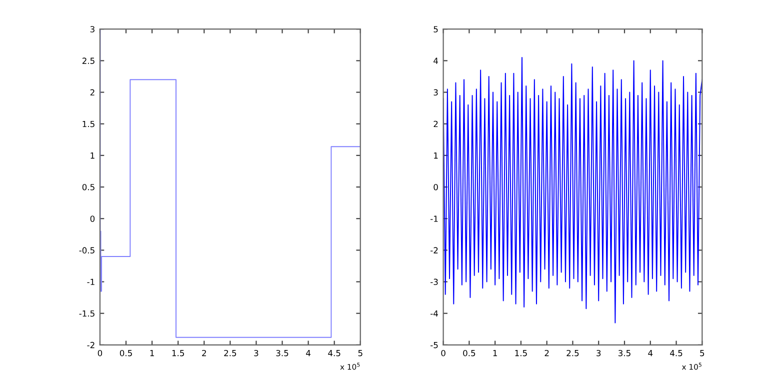  I want to click on y-tick-label: 0.5, so click(88, 187).